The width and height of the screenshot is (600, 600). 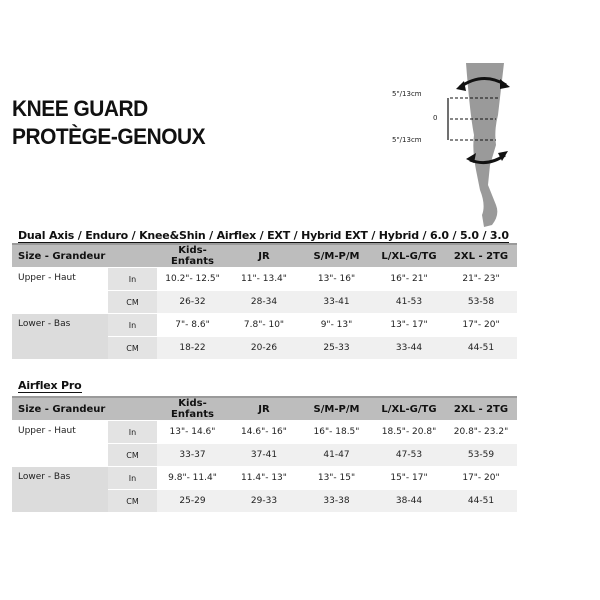 I want to click on size-value: 38-44, so click(x=409, y=501).